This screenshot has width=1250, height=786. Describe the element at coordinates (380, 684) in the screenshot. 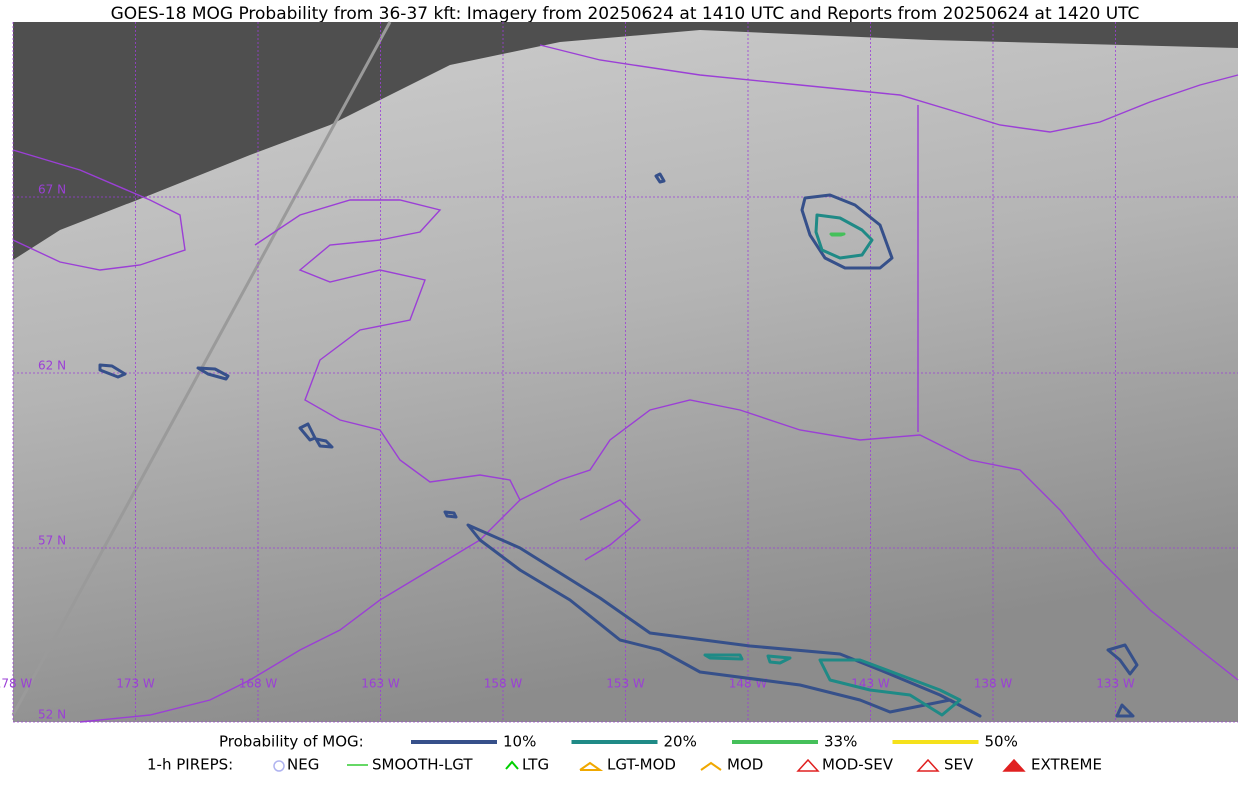

I see `lon-label: 163 W` at that location.